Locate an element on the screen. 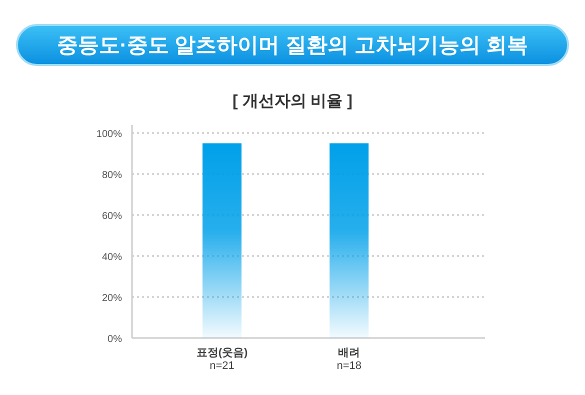 Image resolution: width=585 pixels, height=395 pixels. chart-title: 중등도·중도 알츠하이머 질환의 고차뇌기능의 회복 is located at coordinates (292, 45).